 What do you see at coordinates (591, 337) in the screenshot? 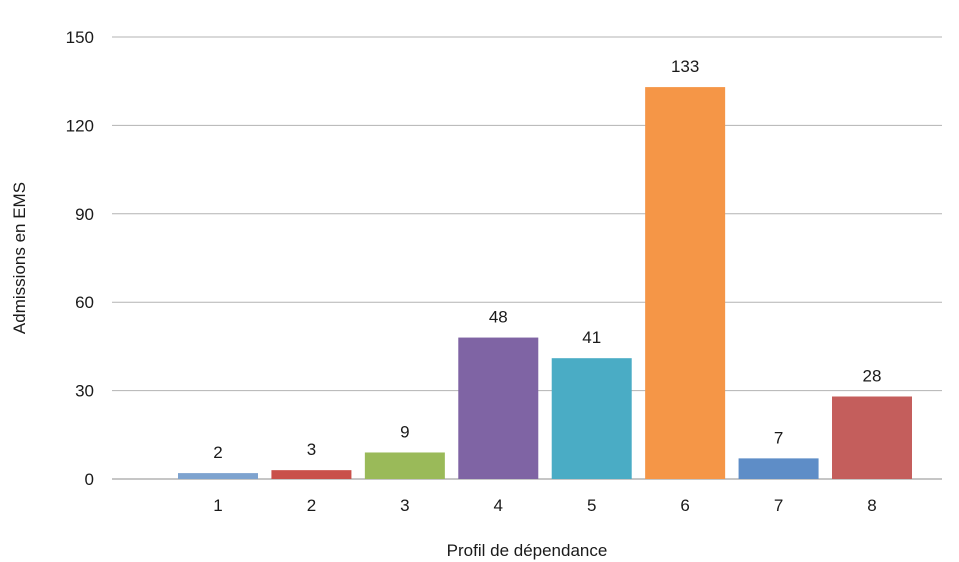
I see `data-label: 41` at bounding box center [591, 337].